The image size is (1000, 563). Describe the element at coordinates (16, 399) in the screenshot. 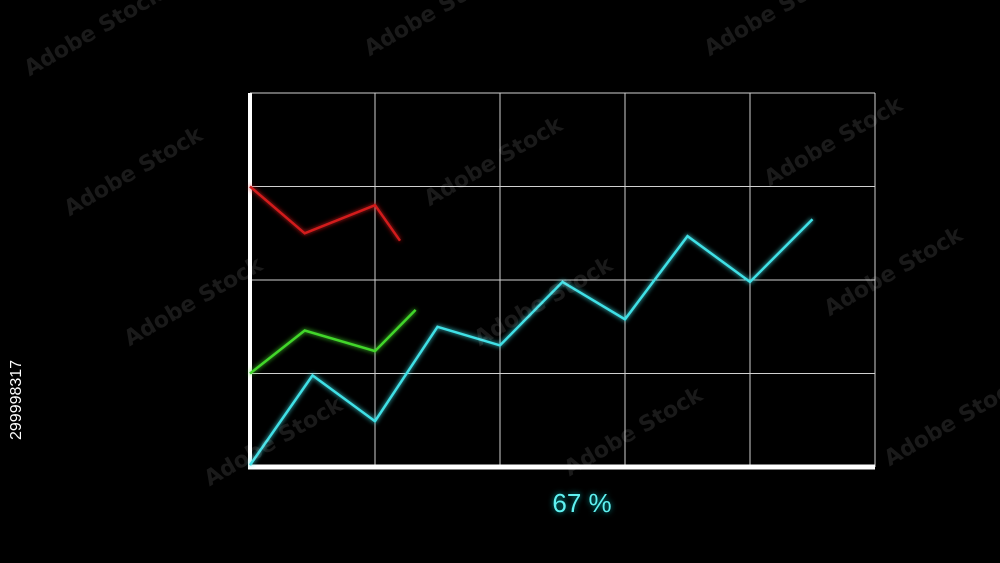

I see `stock-id-label: 299998317` at that location.